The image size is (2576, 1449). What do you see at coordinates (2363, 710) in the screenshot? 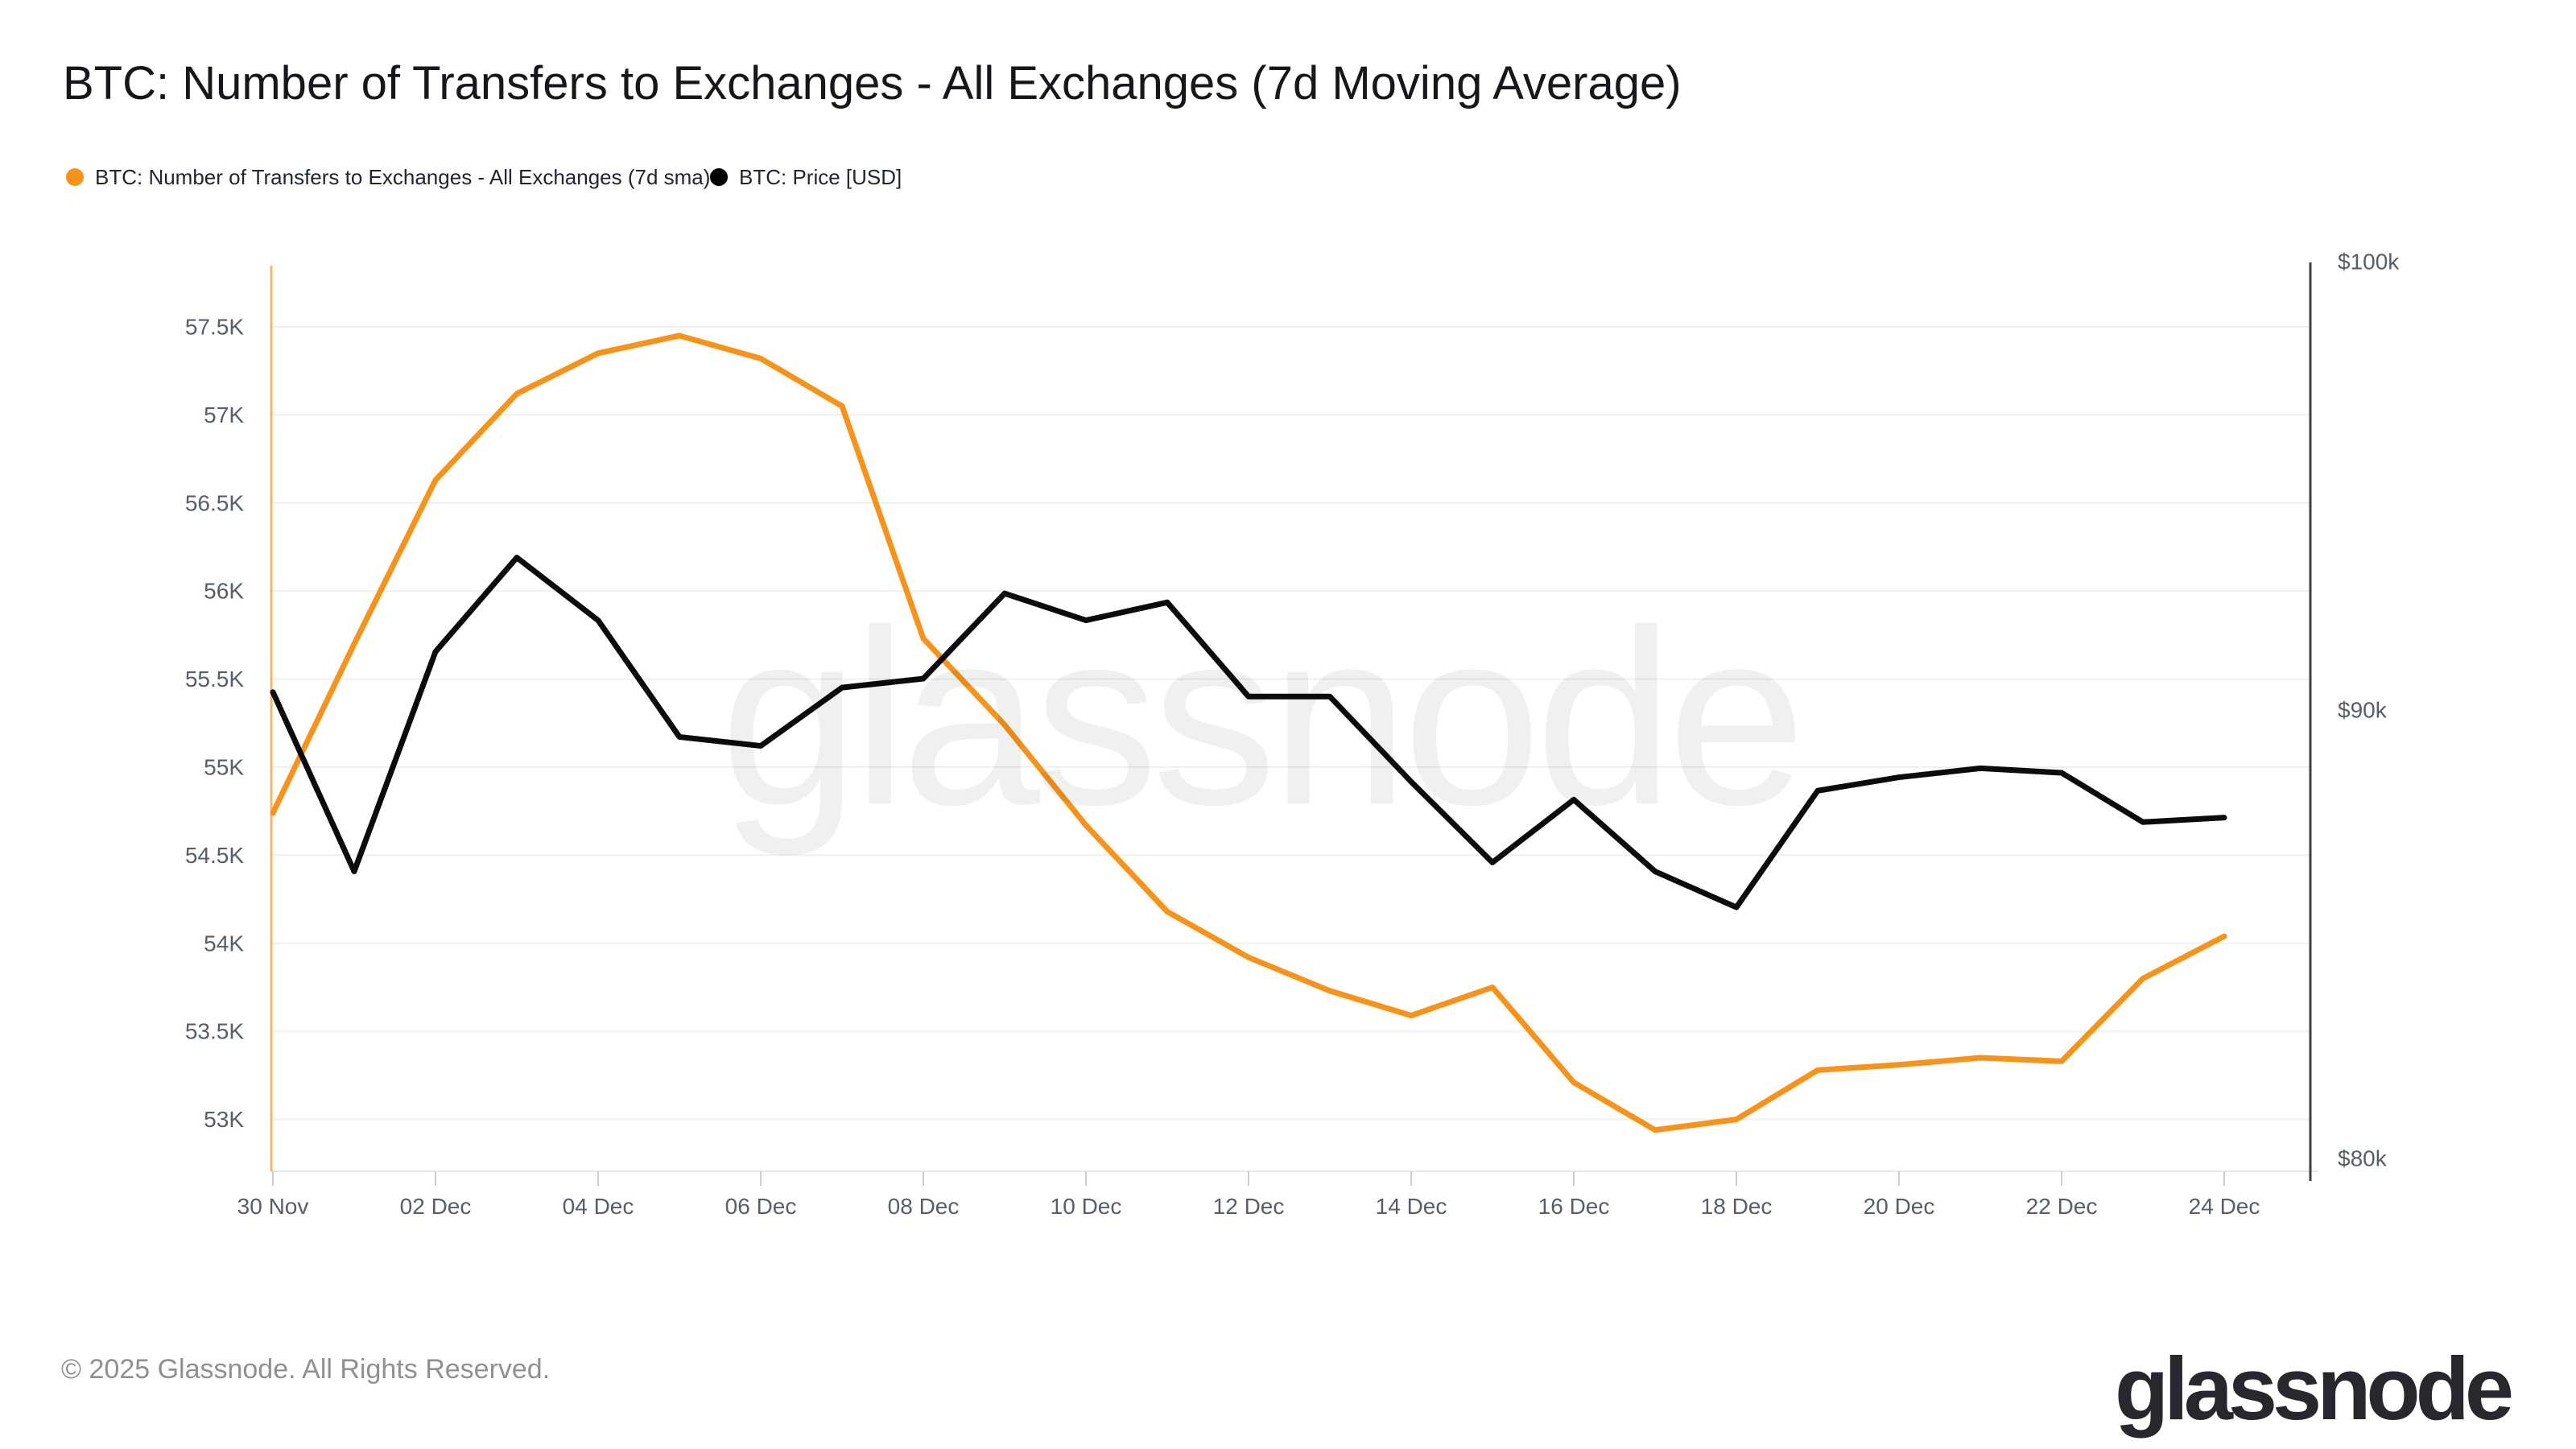
I see `y-axis-right-tick-label: $90k` at bounding box center [2363, 710].